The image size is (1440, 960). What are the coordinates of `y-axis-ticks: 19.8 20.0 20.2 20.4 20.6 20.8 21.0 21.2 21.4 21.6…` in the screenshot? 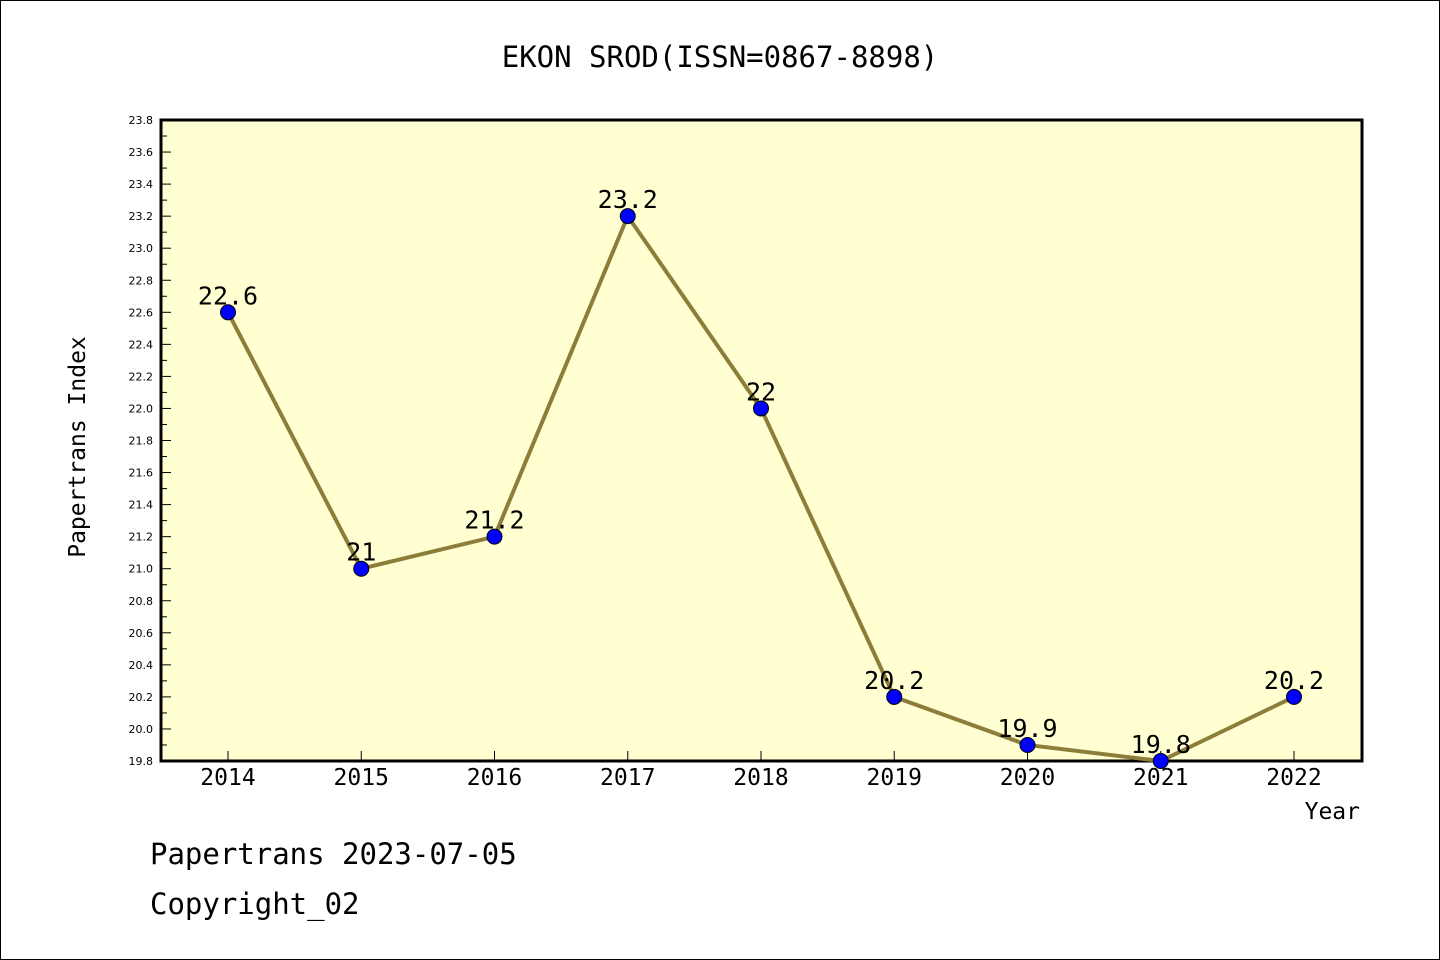 It's located at (150, 441).